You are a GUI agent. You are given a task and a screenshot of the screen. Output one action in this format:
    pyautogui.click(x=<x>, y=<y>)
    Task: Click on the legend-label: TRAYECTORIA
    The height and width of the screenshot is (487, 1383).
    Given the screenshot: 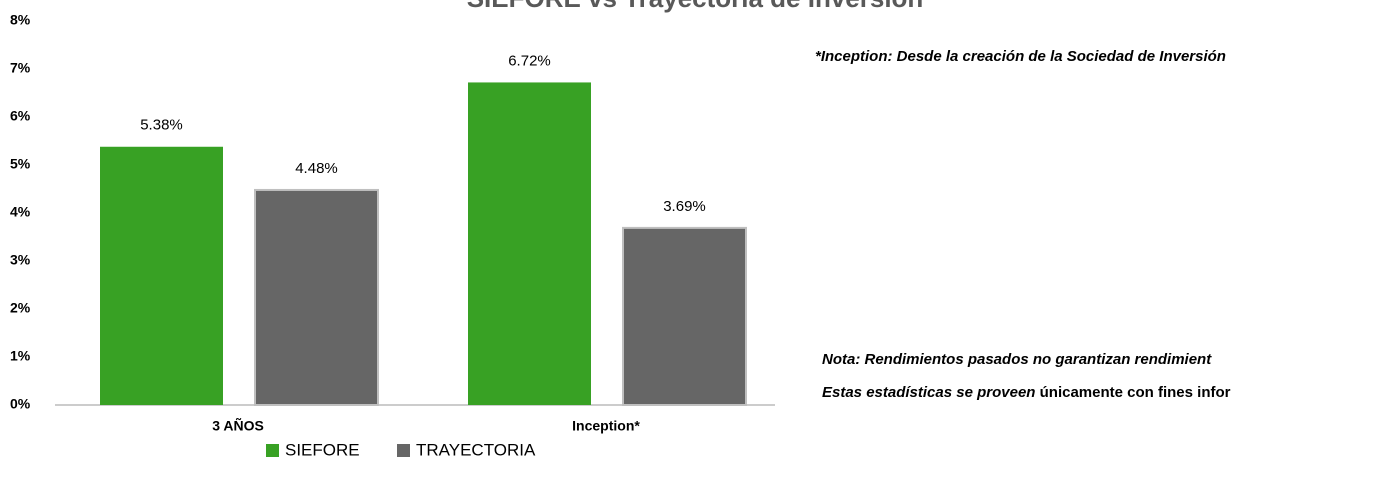 What is the action you would take?
    pyautogui.click(x=476, y=449)
    